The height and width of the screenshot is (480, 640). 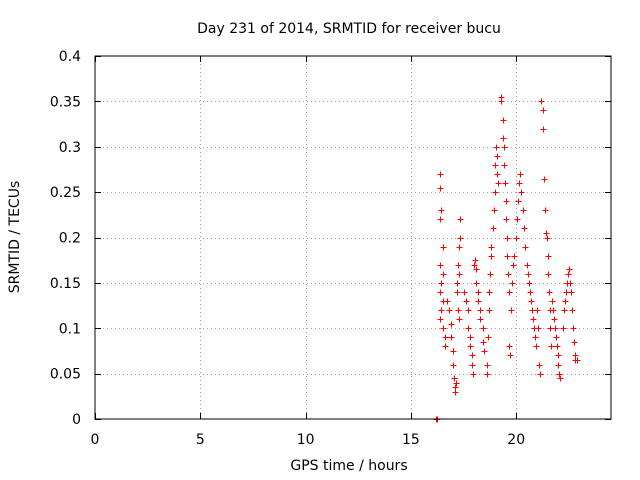 I want to click on y-tick-label: 0, so click(x=76, y=420).